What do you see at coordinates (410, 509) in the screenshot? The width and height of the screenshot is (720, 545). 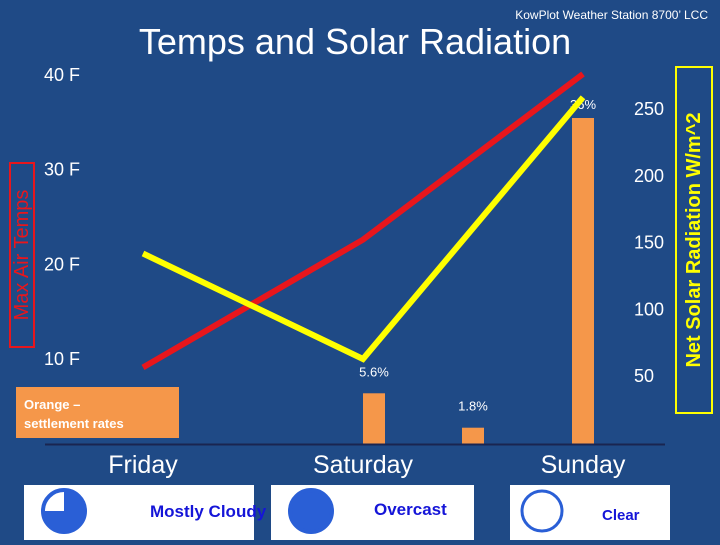 I see `sky-condition-label: Overcast` at bounding box center [410, 509].